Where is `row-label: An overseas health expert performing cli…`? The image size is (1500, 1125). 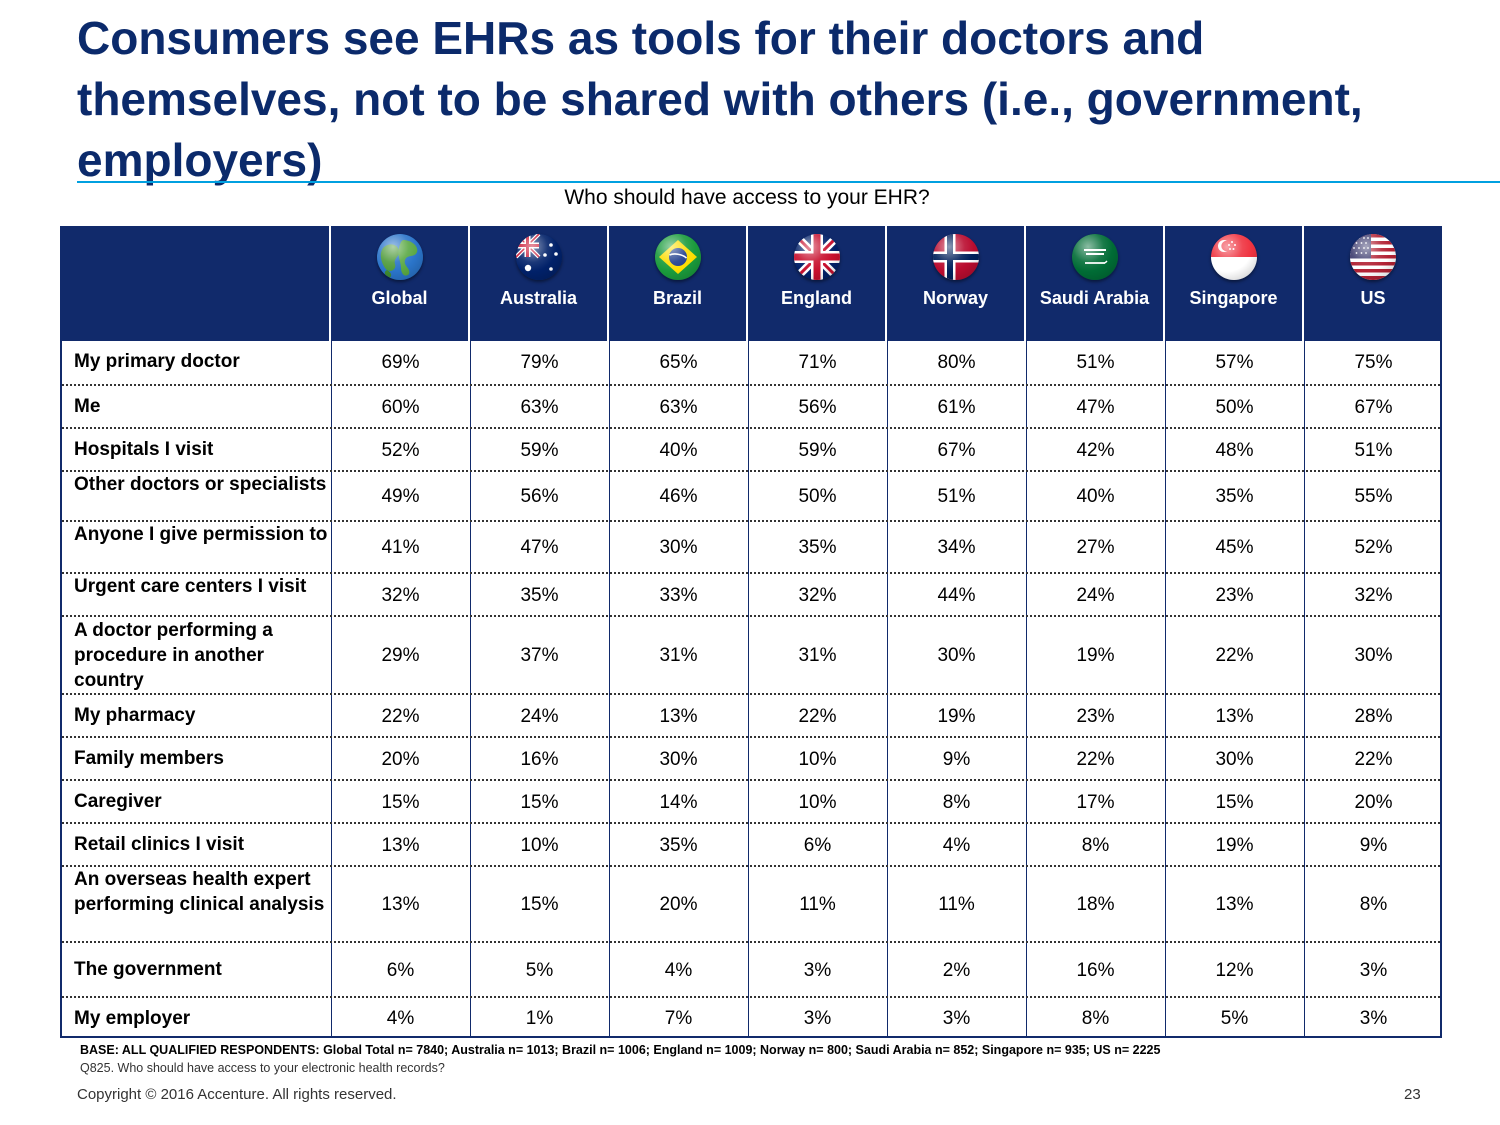 row-label: An overseas health expert performing cli… is located at coordinates (199, 892).